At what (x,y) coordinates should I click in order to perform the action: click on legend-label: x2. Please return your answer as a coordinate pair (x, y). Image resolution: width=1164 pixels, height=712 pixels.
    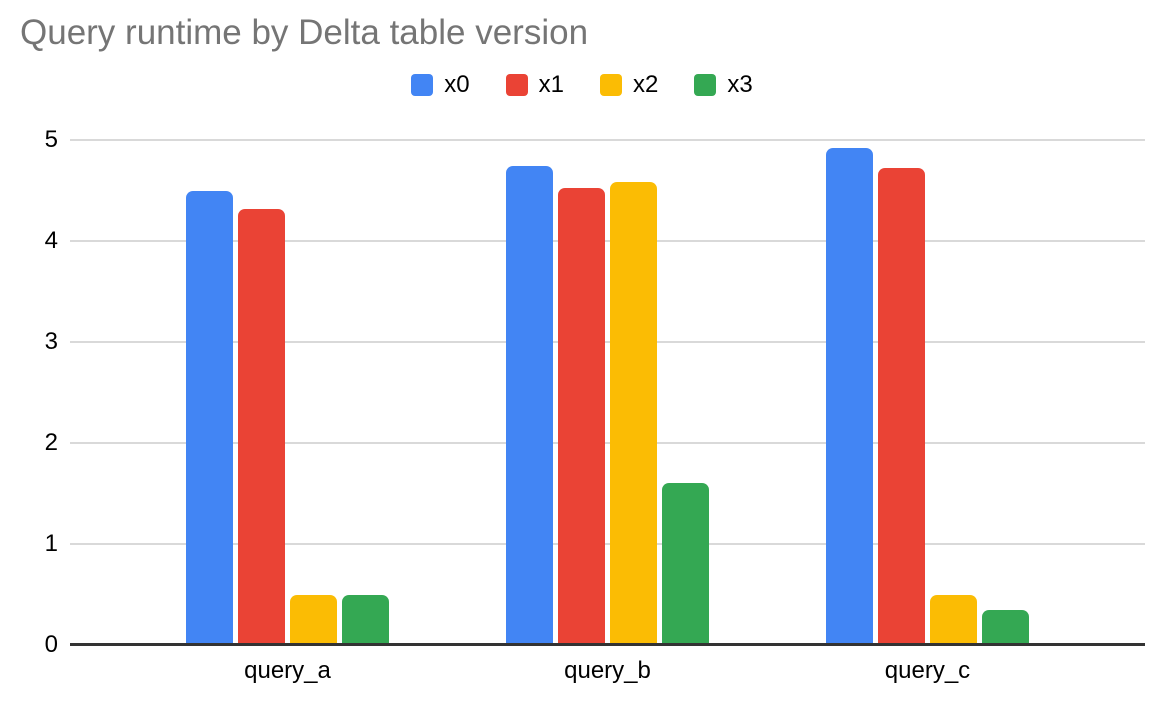
    Looking at the image, I should click on (646, 84).